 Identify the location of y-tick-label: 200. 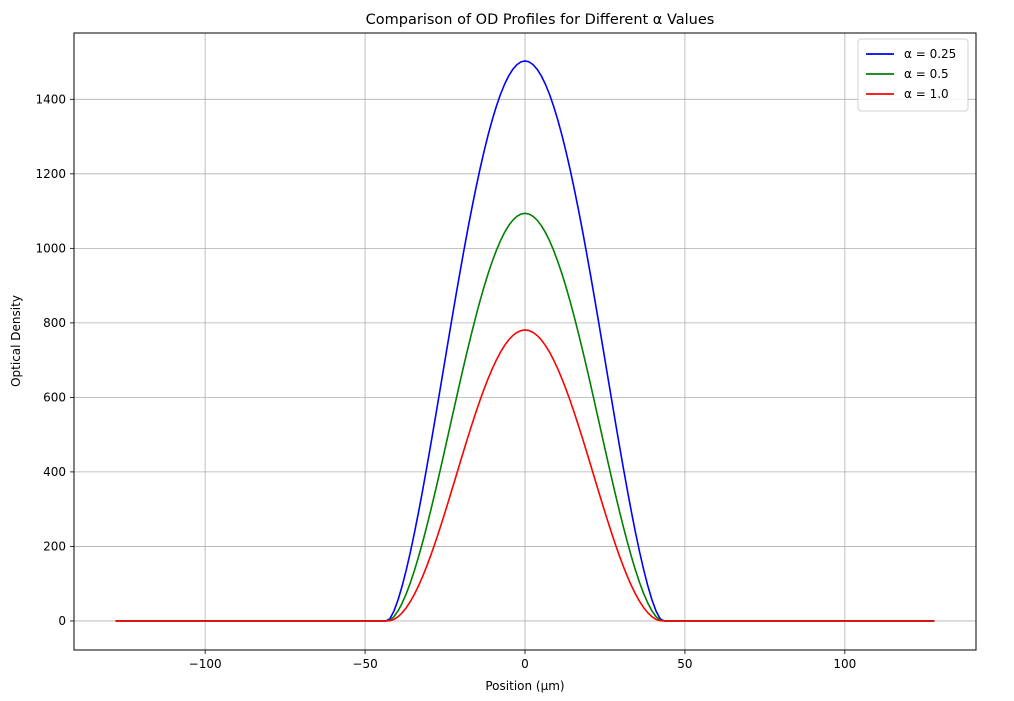
(54, 546).